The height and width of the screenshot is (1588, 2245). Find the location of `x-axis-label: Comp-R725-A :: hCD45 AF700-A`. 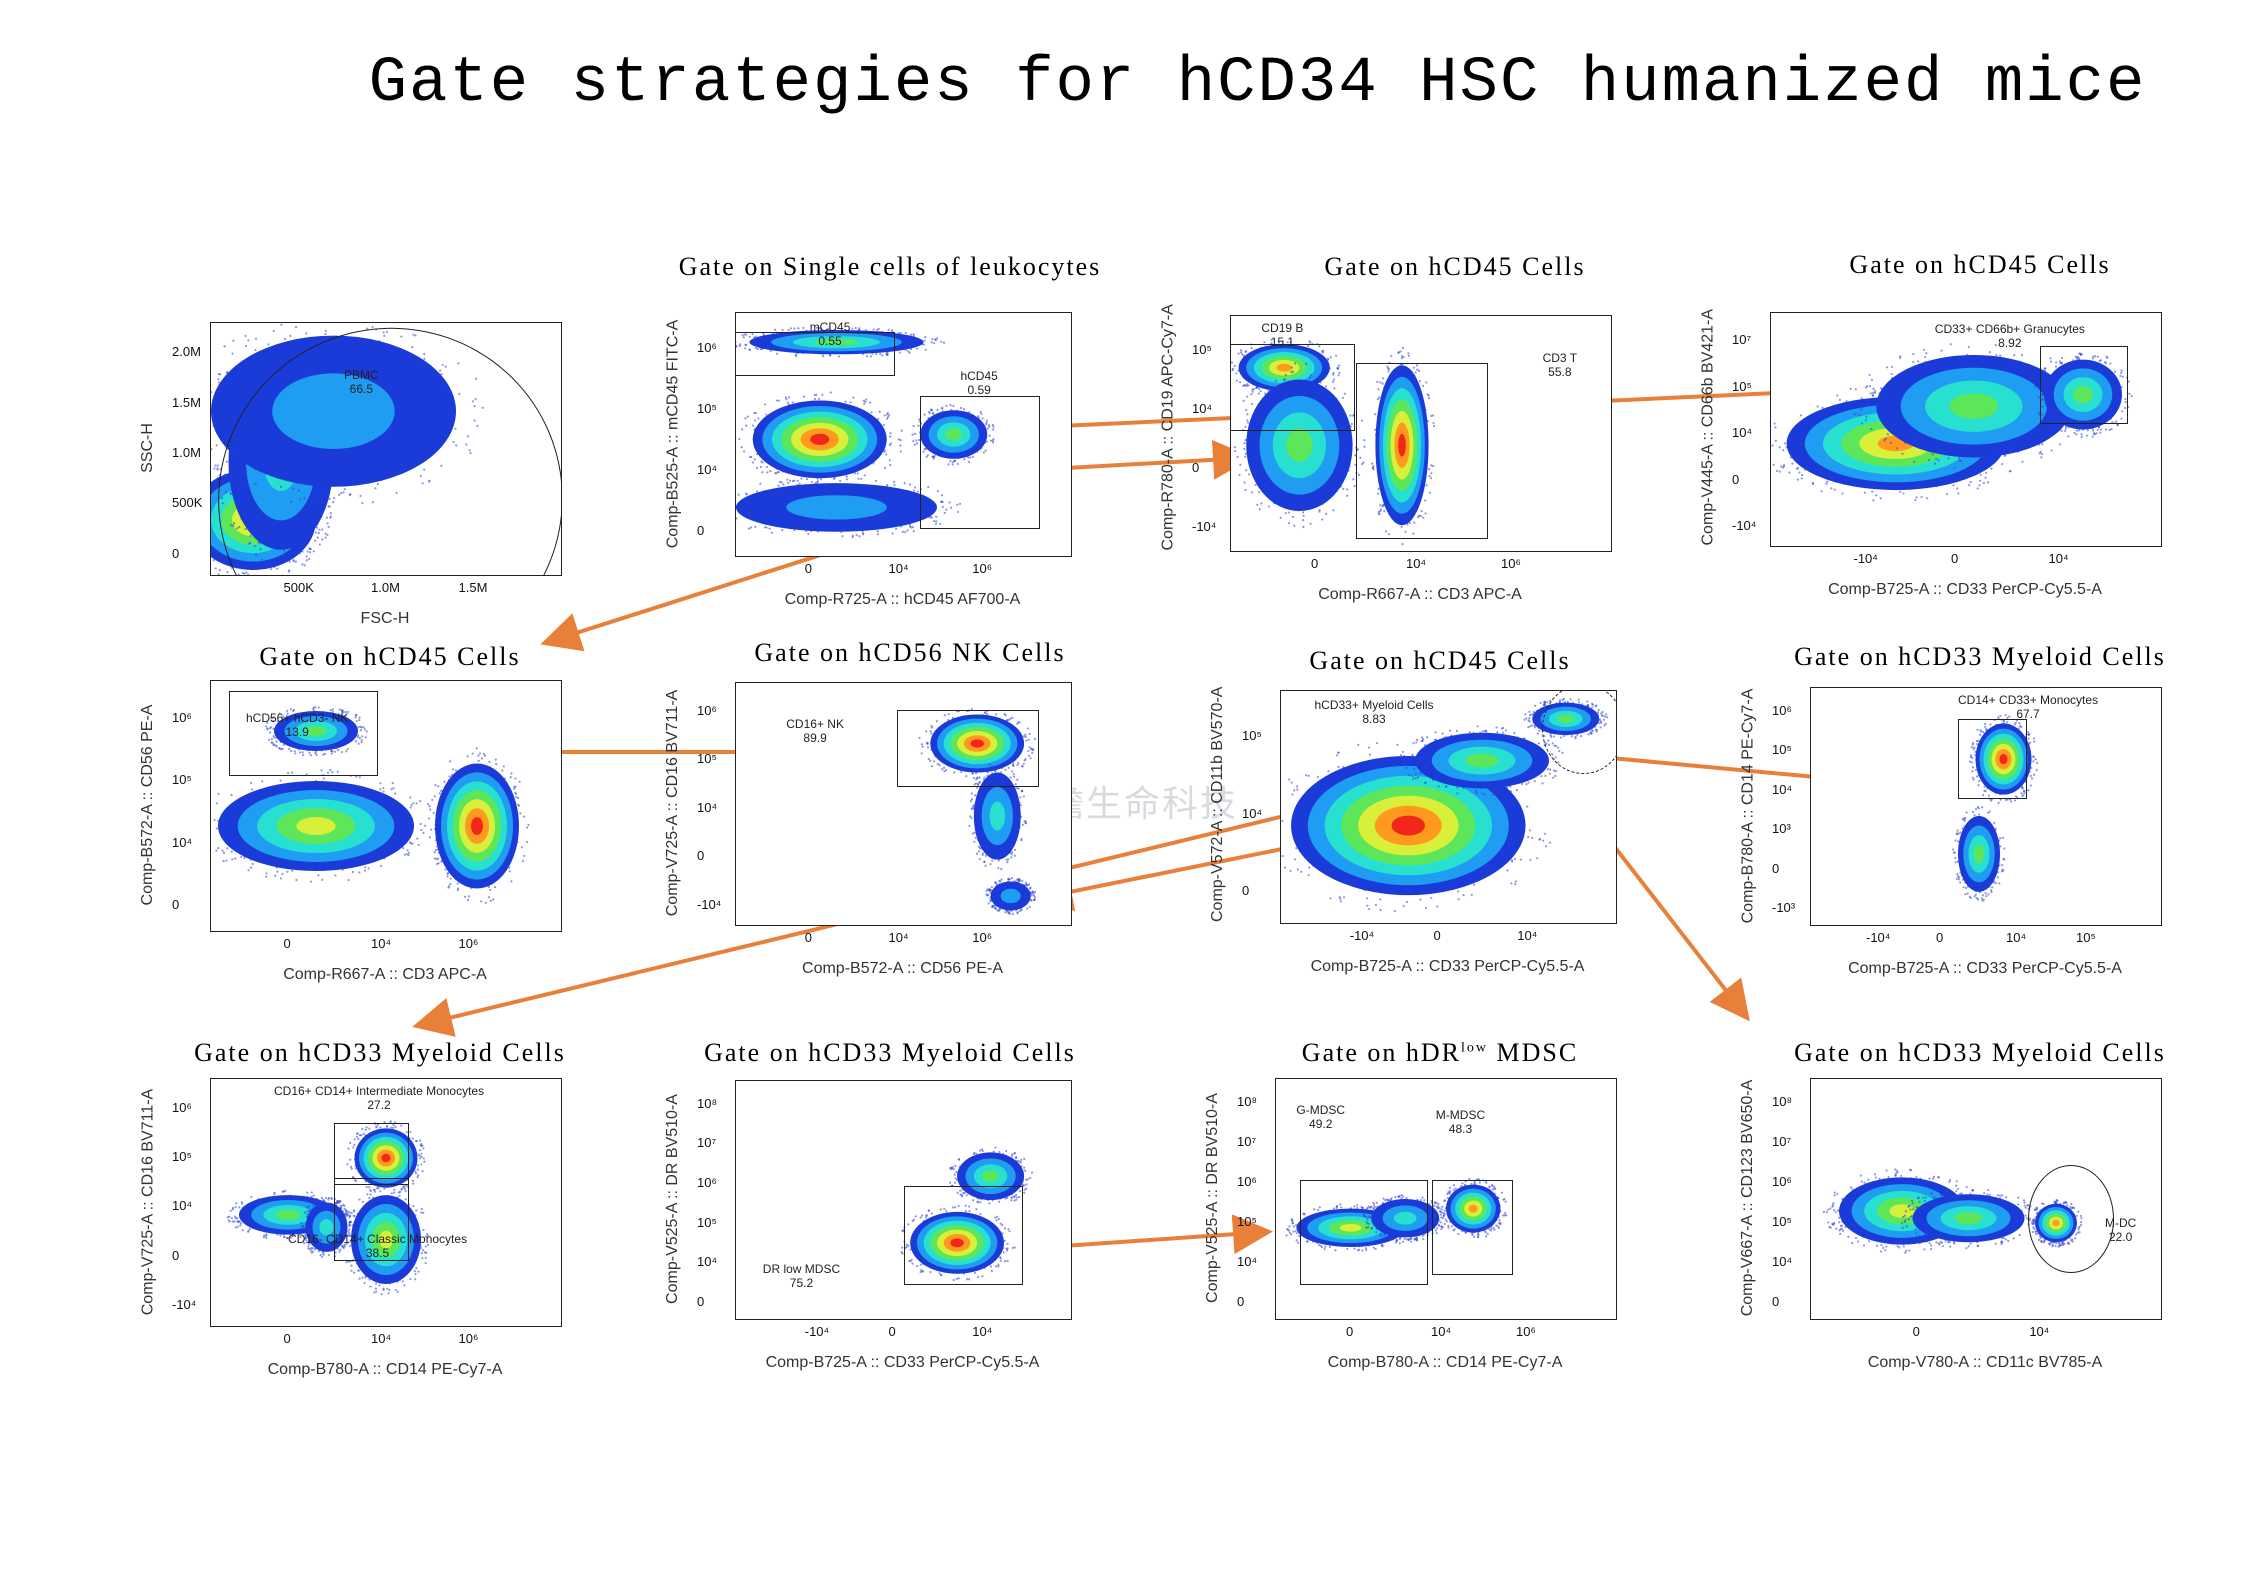

x-axis-label: Comp-R725-A :: hCD45 AF700-A is located at coordinates (902, 599).